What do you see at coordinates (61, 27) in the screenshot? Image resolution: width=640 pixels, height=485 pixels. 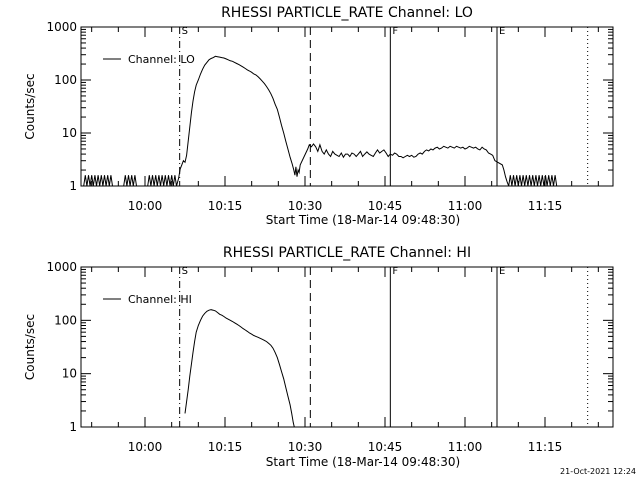 I see `panel-1-y-tick-label: 1000` at bounding box center [61, 27].